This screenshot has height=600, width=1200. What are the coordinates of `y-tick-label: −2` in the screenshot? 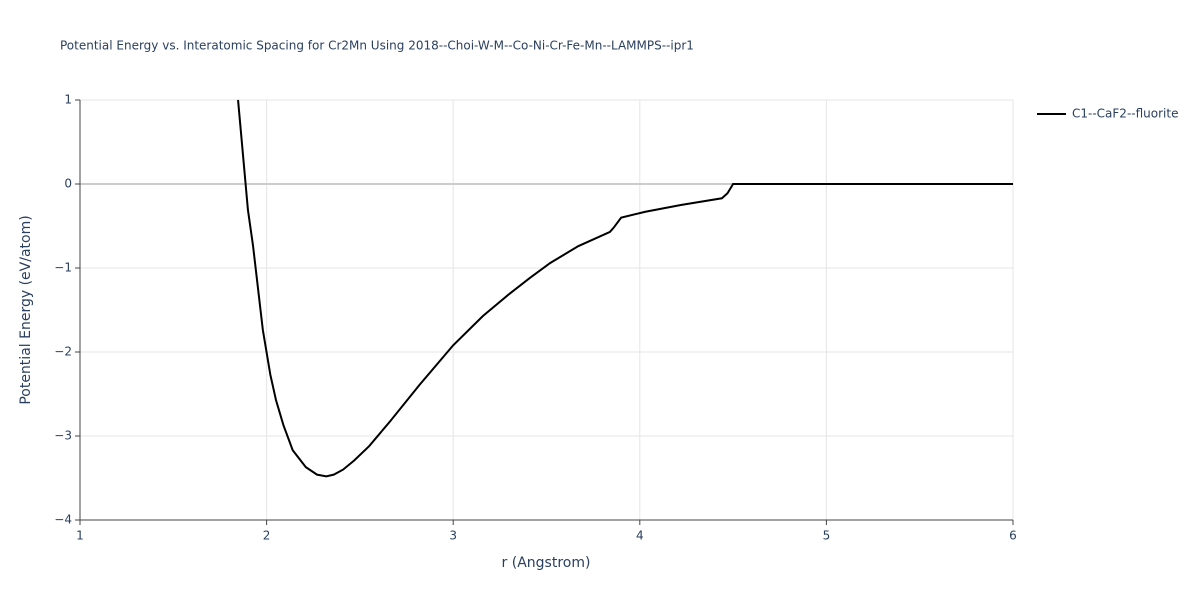 It's located at (63, 352).